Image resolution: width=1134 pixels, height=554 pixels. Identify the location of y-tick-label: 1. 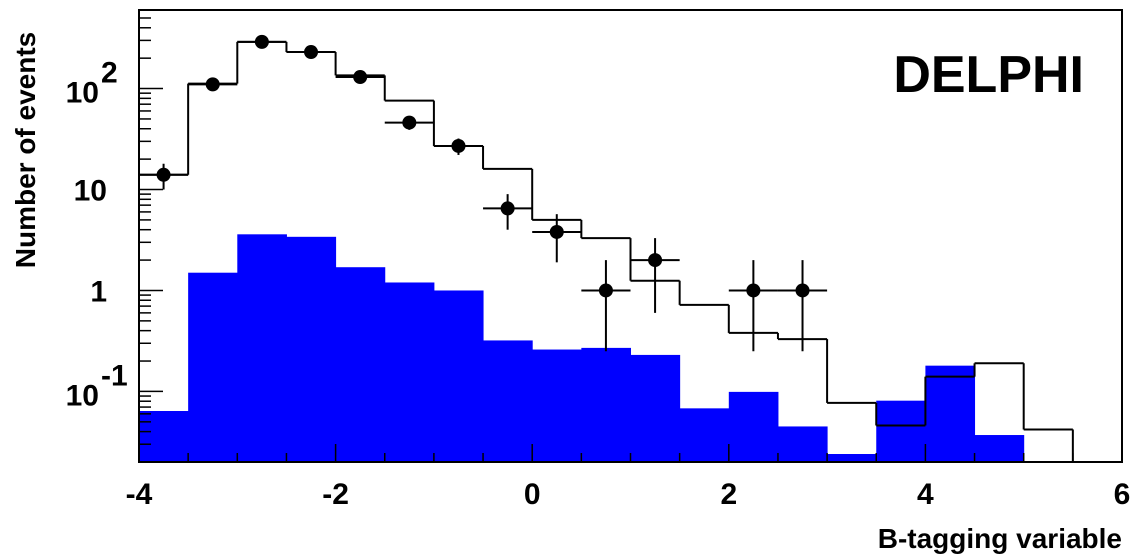
(98, 291).